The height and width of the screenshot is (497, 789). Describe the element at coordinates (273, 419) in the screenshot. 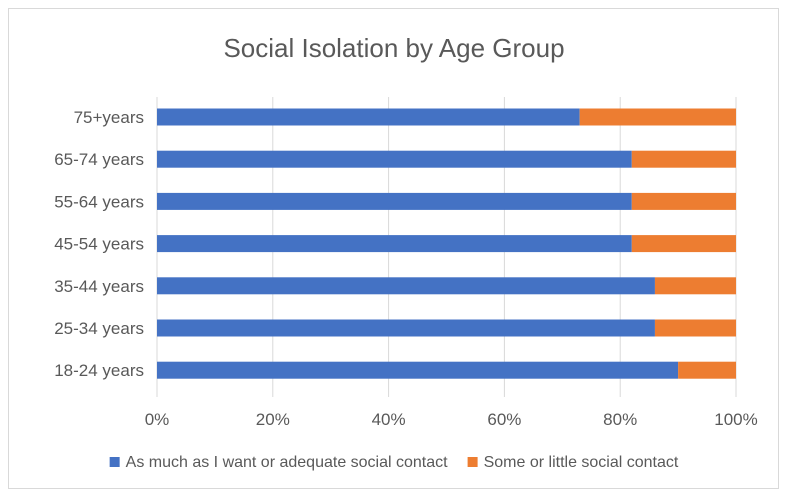

I see `x-tick-label: 20%` at that location.